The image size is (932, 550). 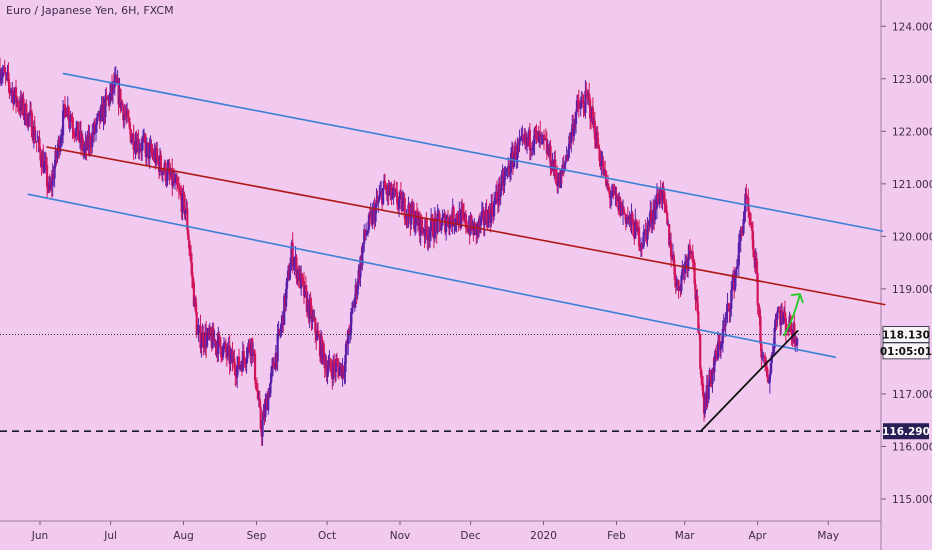 I want to click on time-tick-label: Aug, so click(x=183, y=536).